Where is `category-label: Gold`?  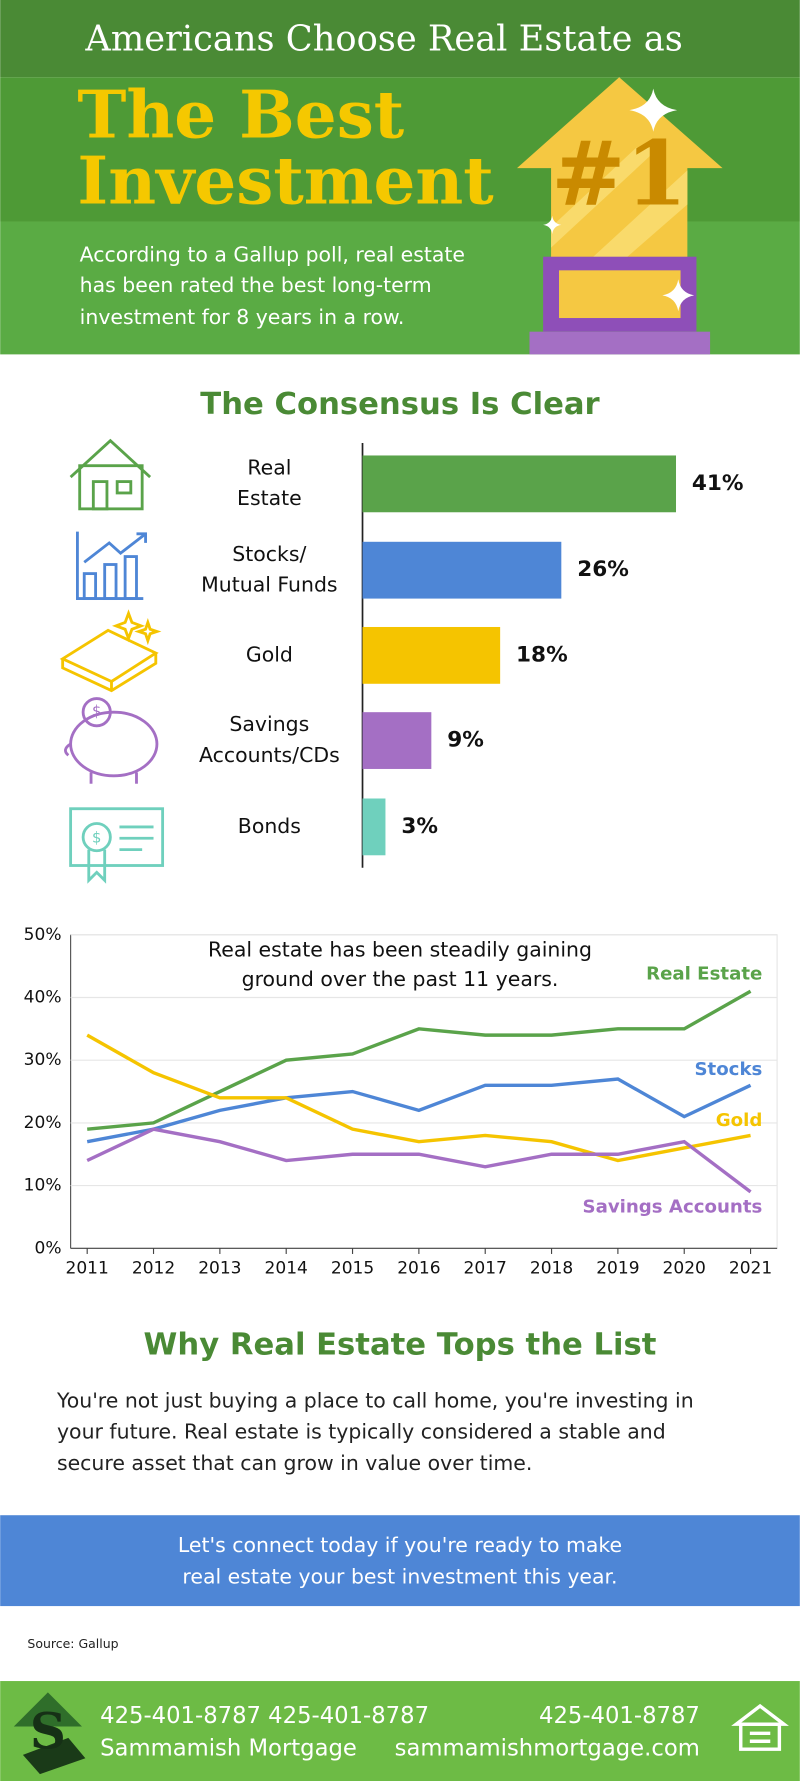
category-label: Gold is located at coordinates (269, 654).